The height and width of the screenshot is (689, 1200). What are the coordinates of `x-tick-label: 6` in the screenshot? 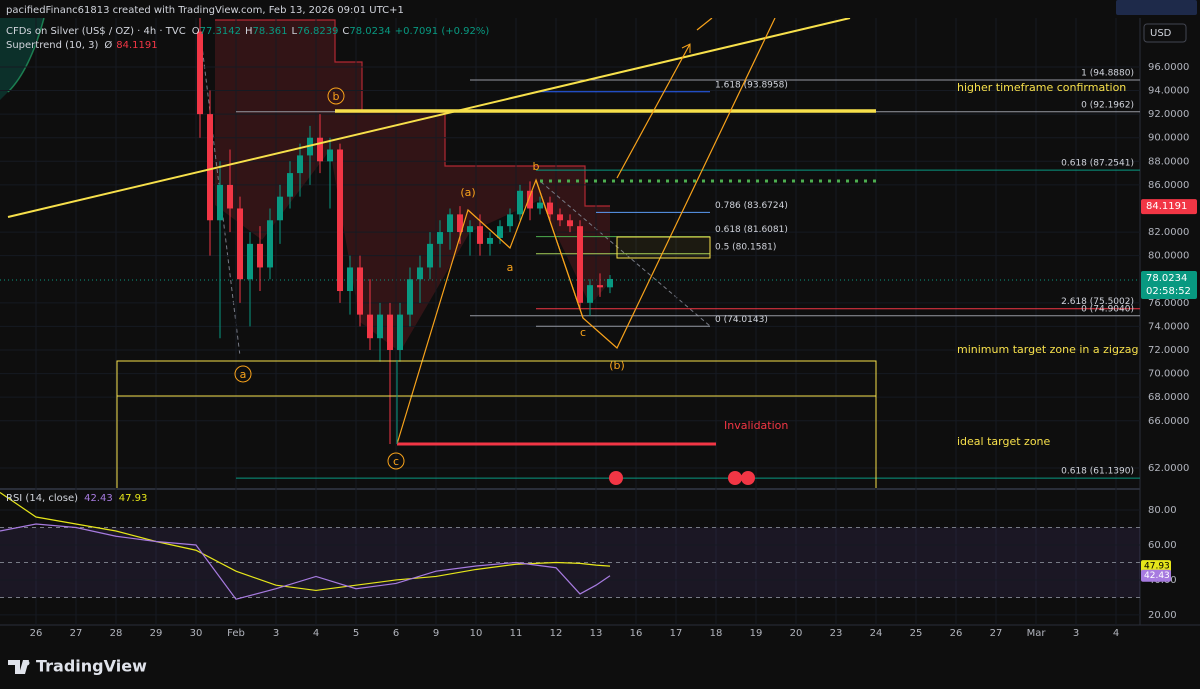 It's located at (396, 633).